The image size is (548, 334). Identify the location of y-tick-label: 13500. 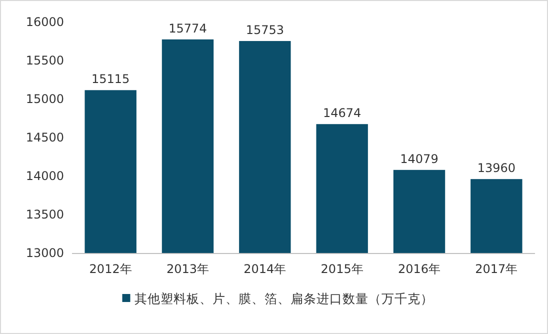
(45, 215).